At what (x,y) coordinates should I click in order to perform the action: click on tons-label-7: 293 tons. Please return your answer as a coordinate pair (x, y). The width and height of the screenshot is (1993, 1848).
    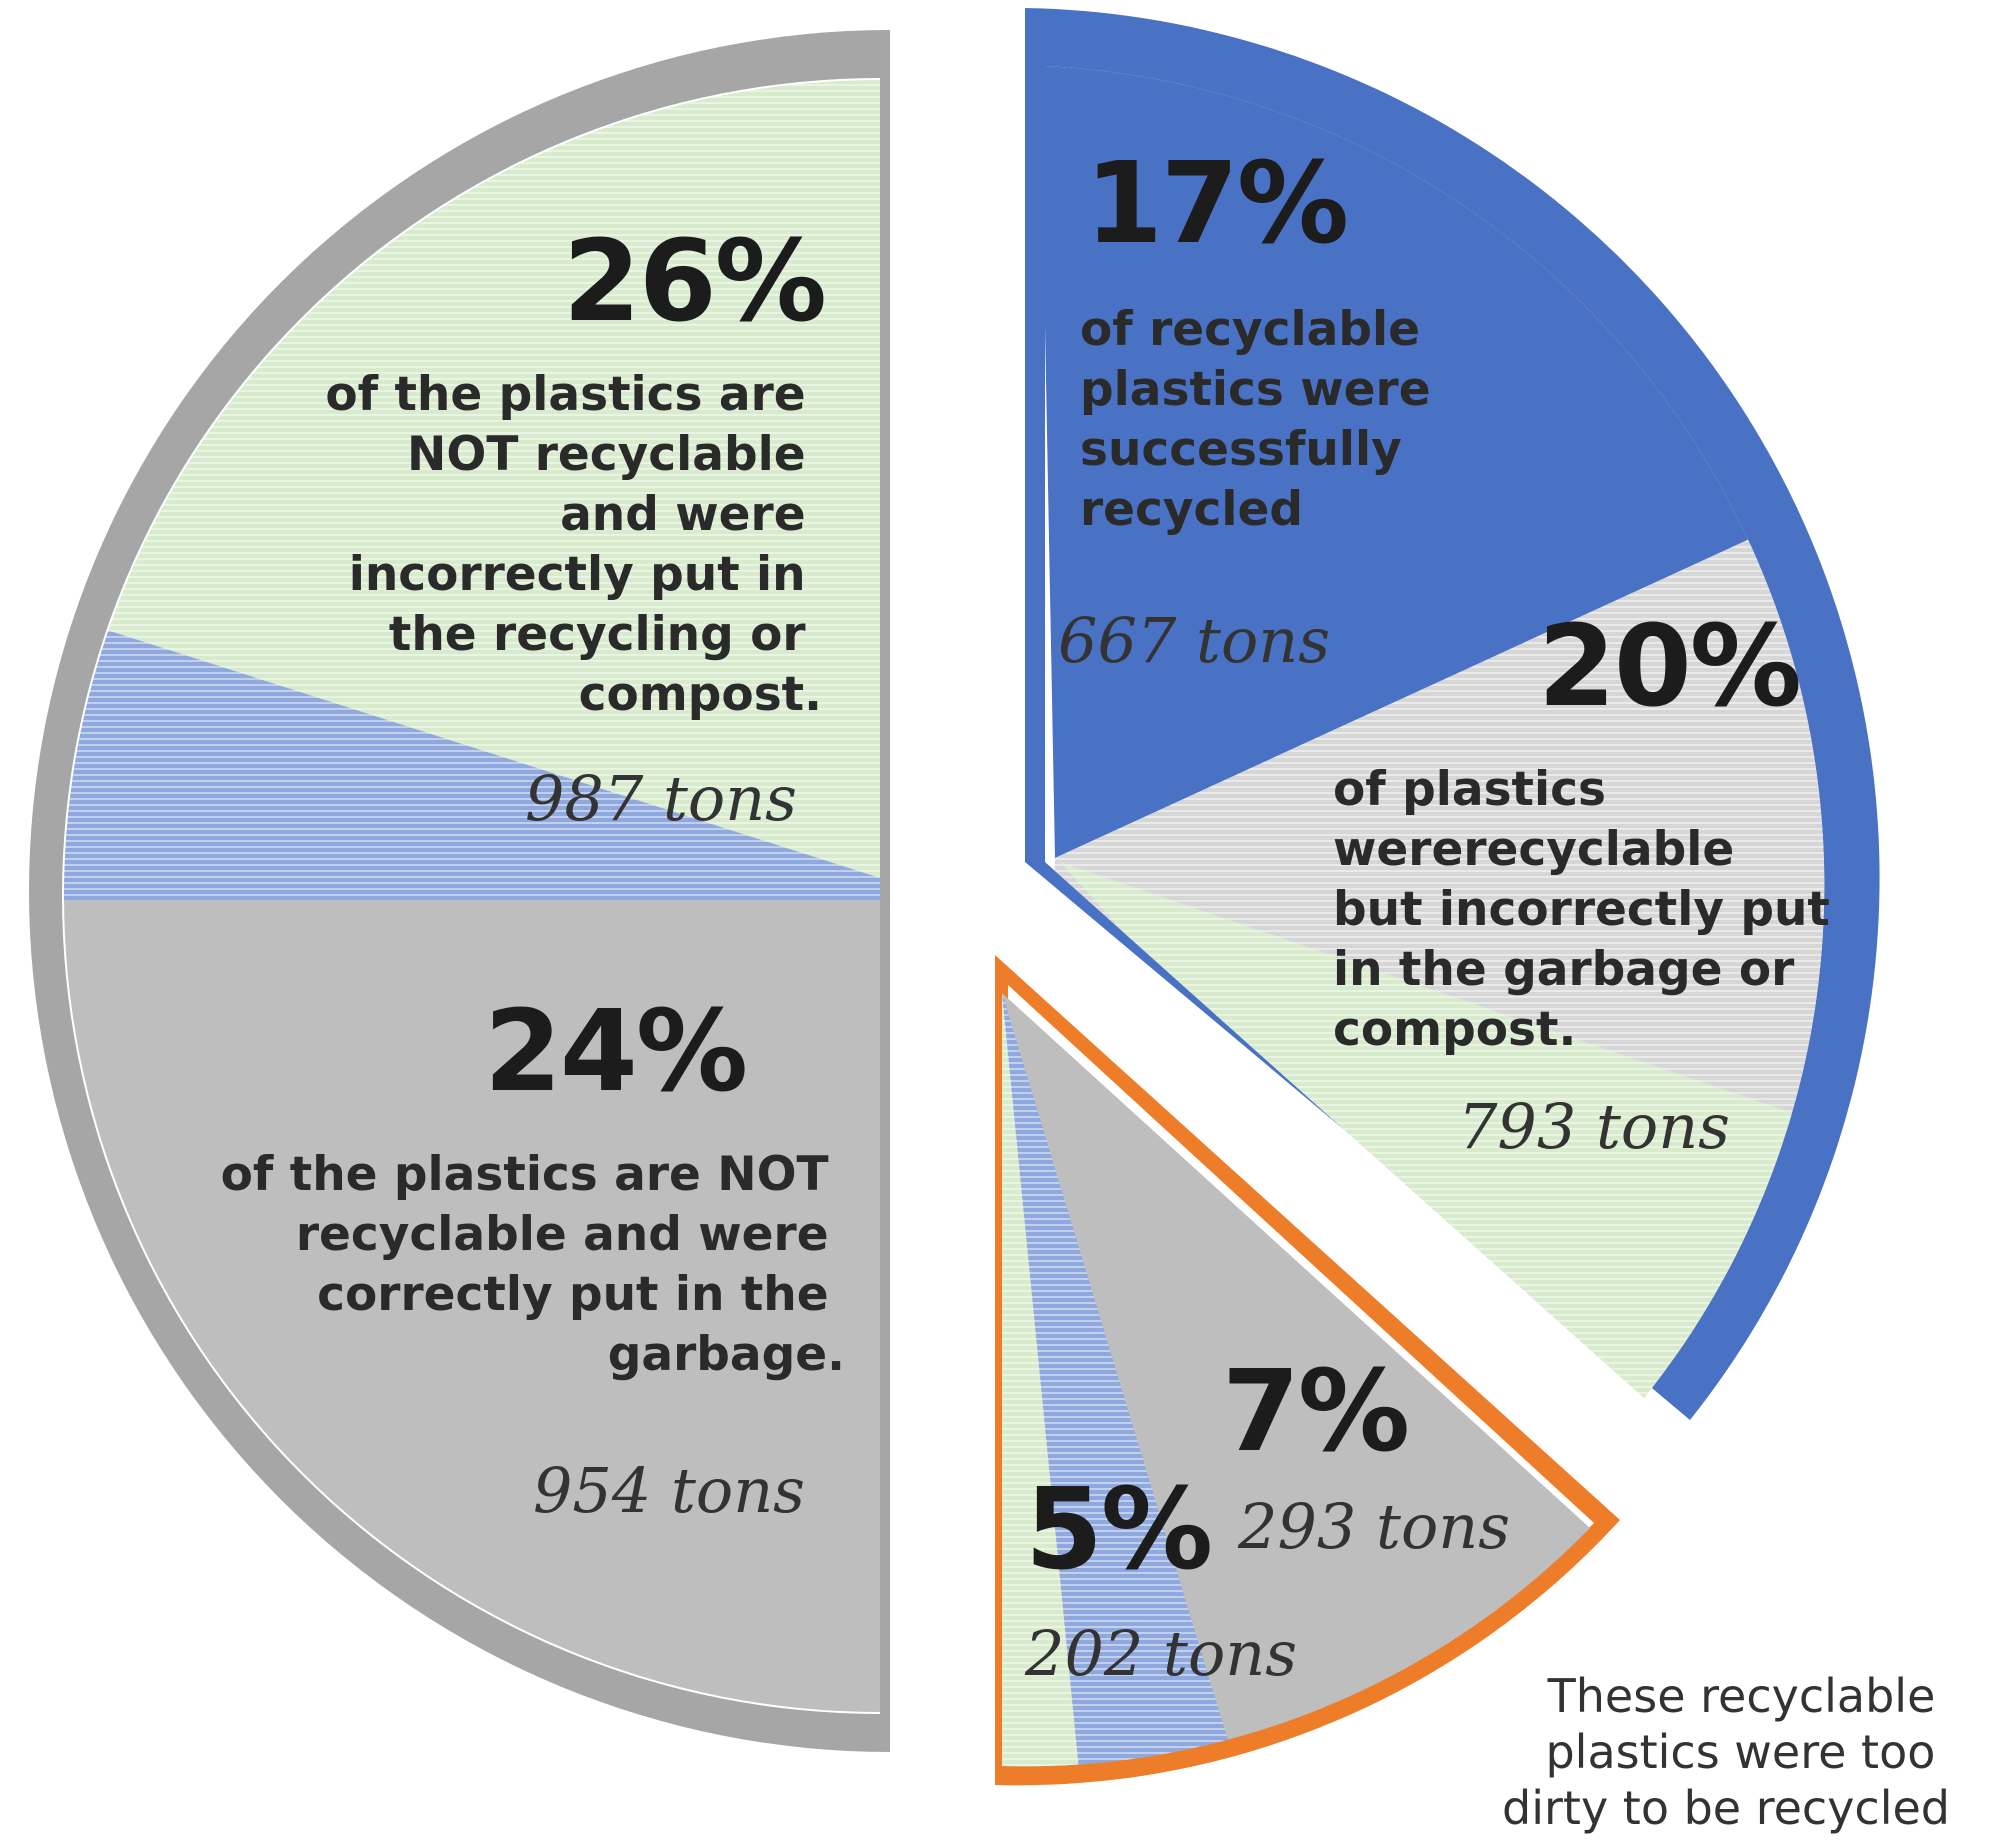
    Looking at the image, I should click on (1373, 1526).